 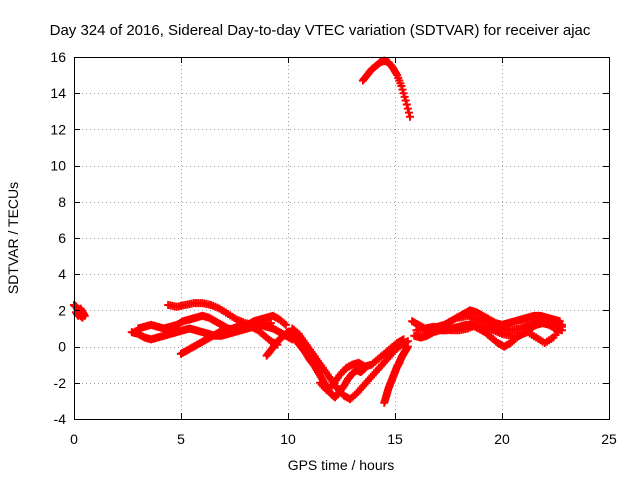 I want to click on series-arc, so click(x=386, y=88).